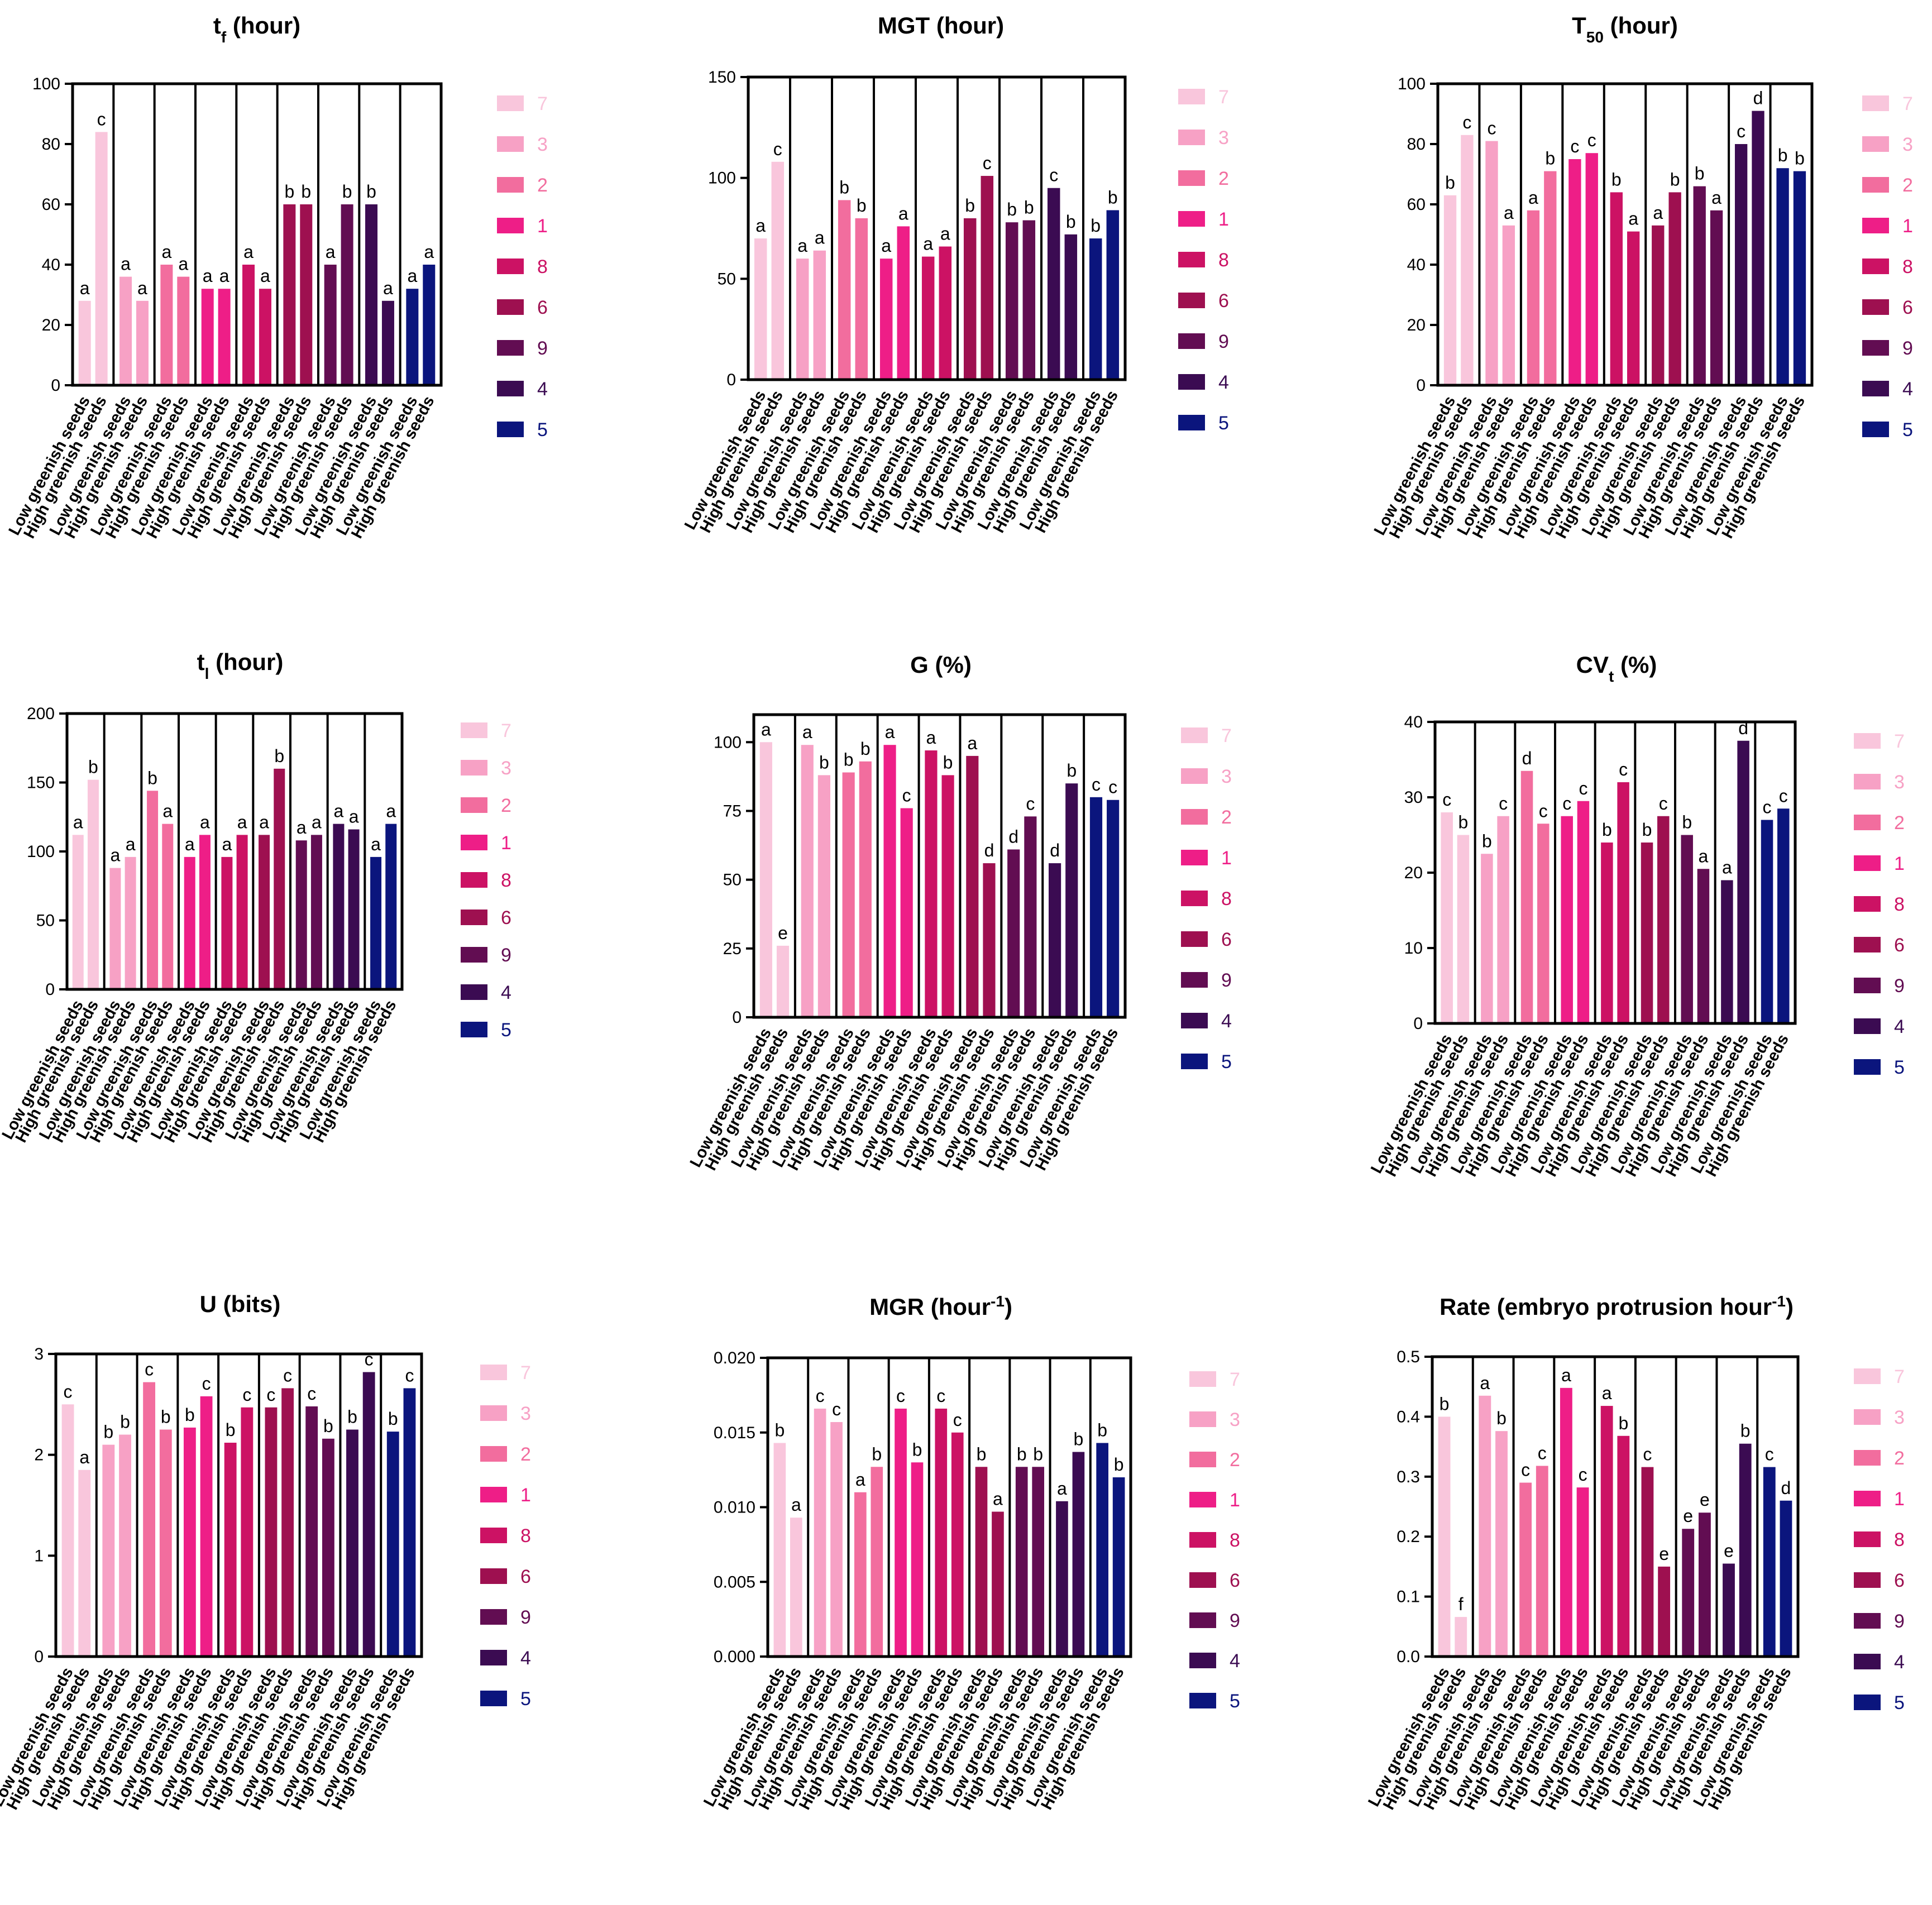  I want to click on legend-label: 4, so click(1908, 389).